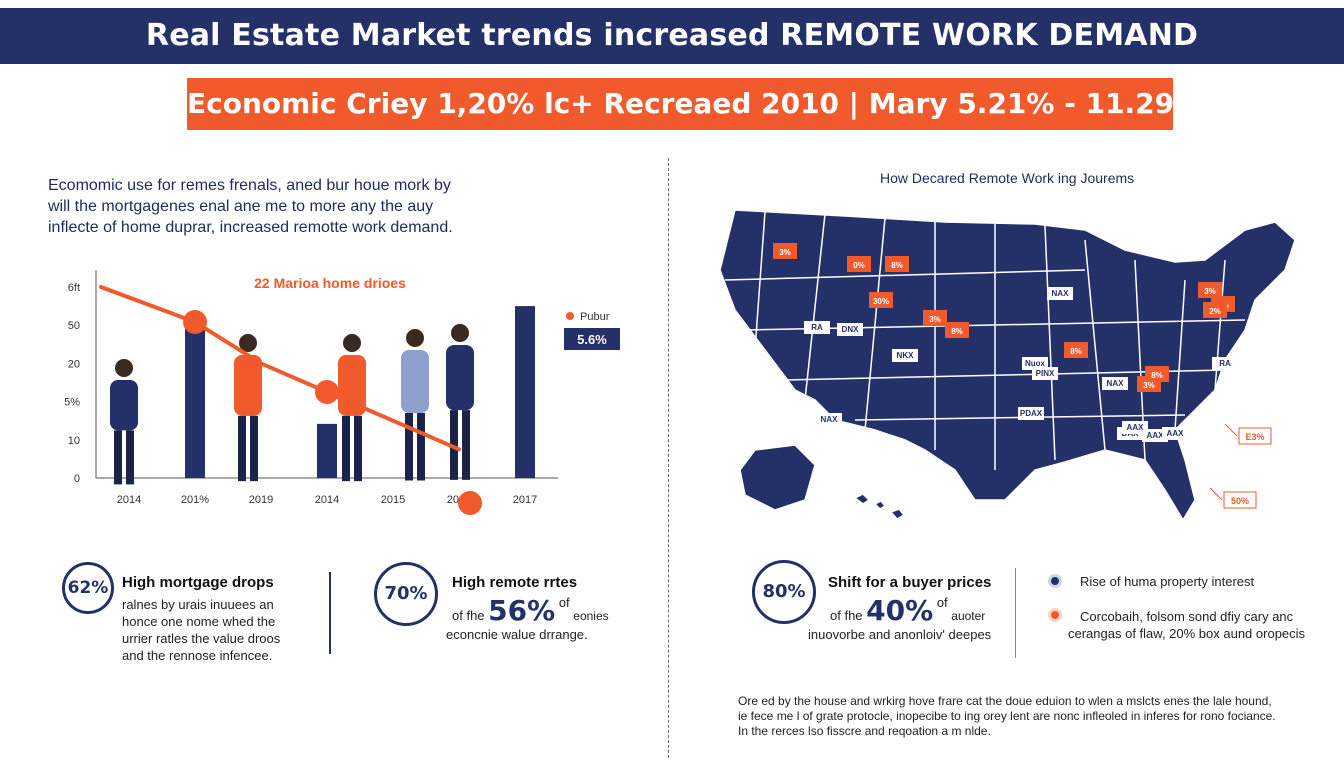 The width and height of the screenshot is (1344, 768). I want to click on legend-dot-navy, so click(1055, 581).